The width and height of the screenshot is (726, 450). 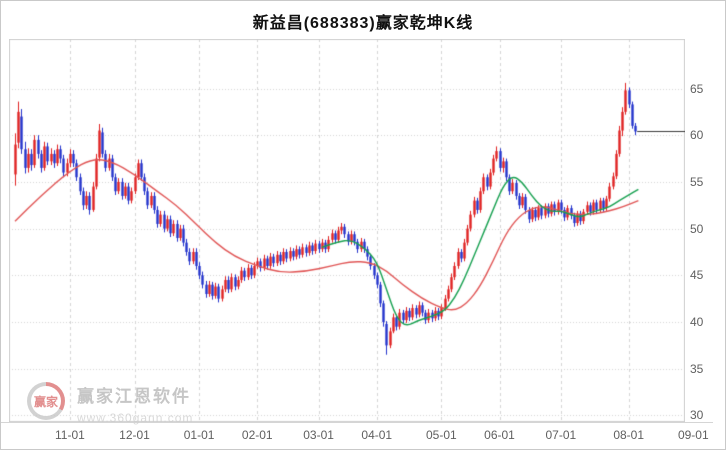 What do you see at coordinates (697, 88) in the screenshot?
I see `y-axis-label: 65` at bounding box center [697, 88].